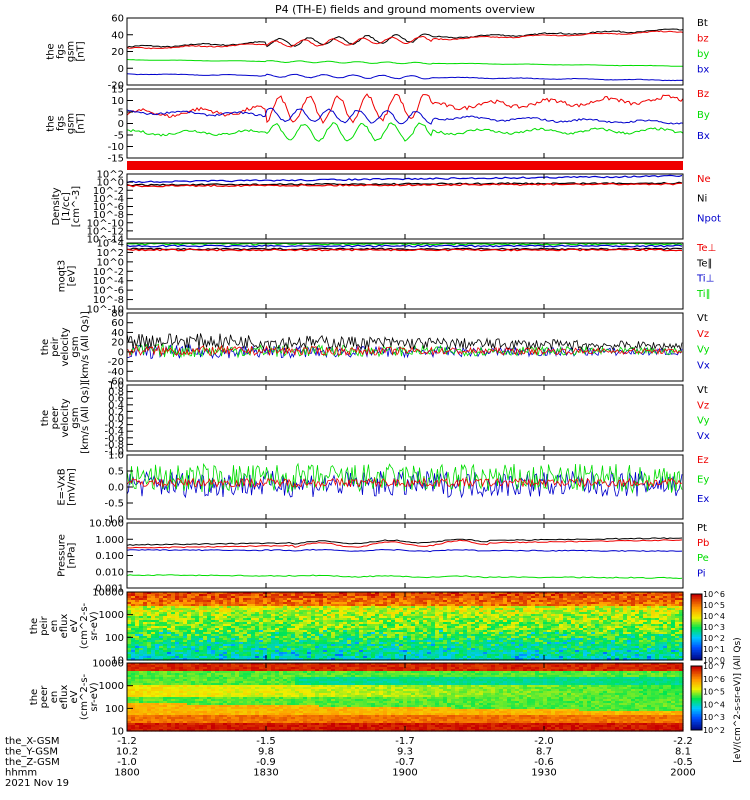 The width and height of the screenshot is (750, 800). What do you see at coordinates (117, 314) in the screenshot?
I see `y-tick-label: 80` at bounding box center [117, 314].